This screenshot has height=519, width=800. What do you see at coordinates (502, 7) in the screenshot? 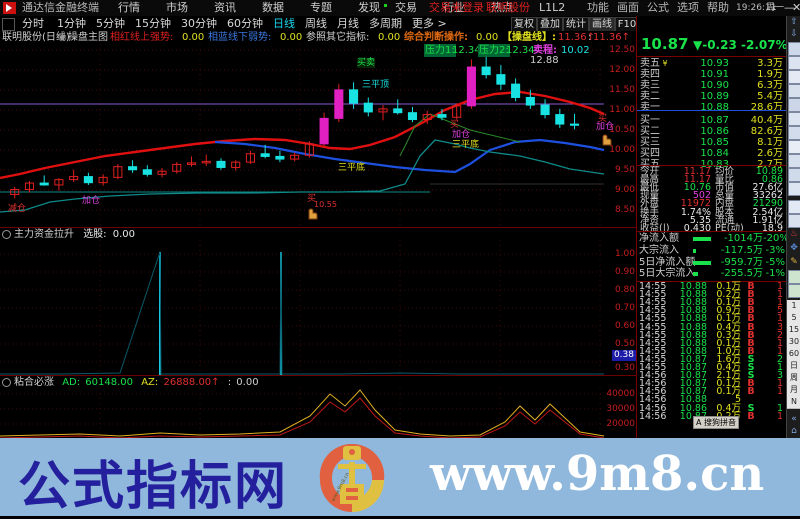
I see `menu-item-8: 热点` at bounding box center [502, 7].